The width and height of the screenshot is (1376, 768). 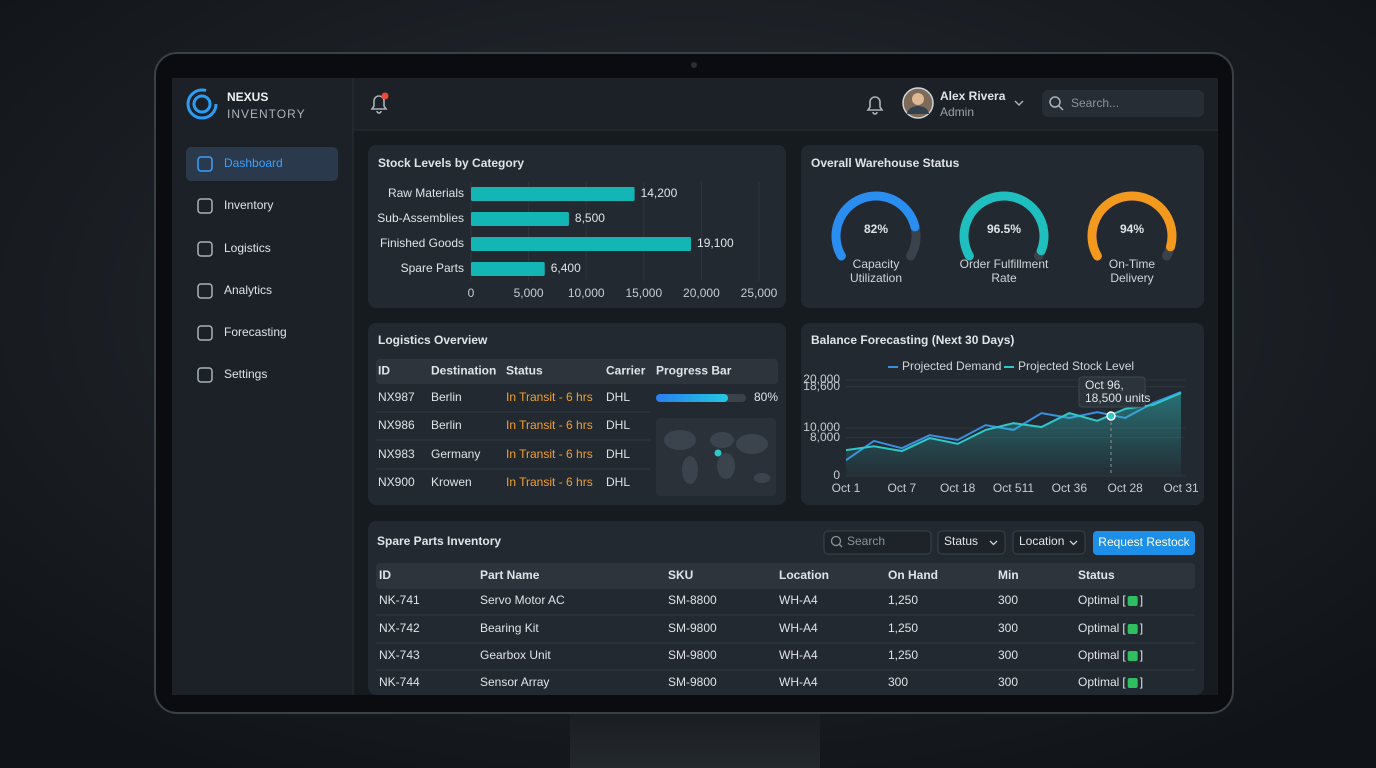 What do you see at coordinates (586, 293) in the screenshot?
I see `x-tick-label: 10,000` at bounding box center [586, 293].